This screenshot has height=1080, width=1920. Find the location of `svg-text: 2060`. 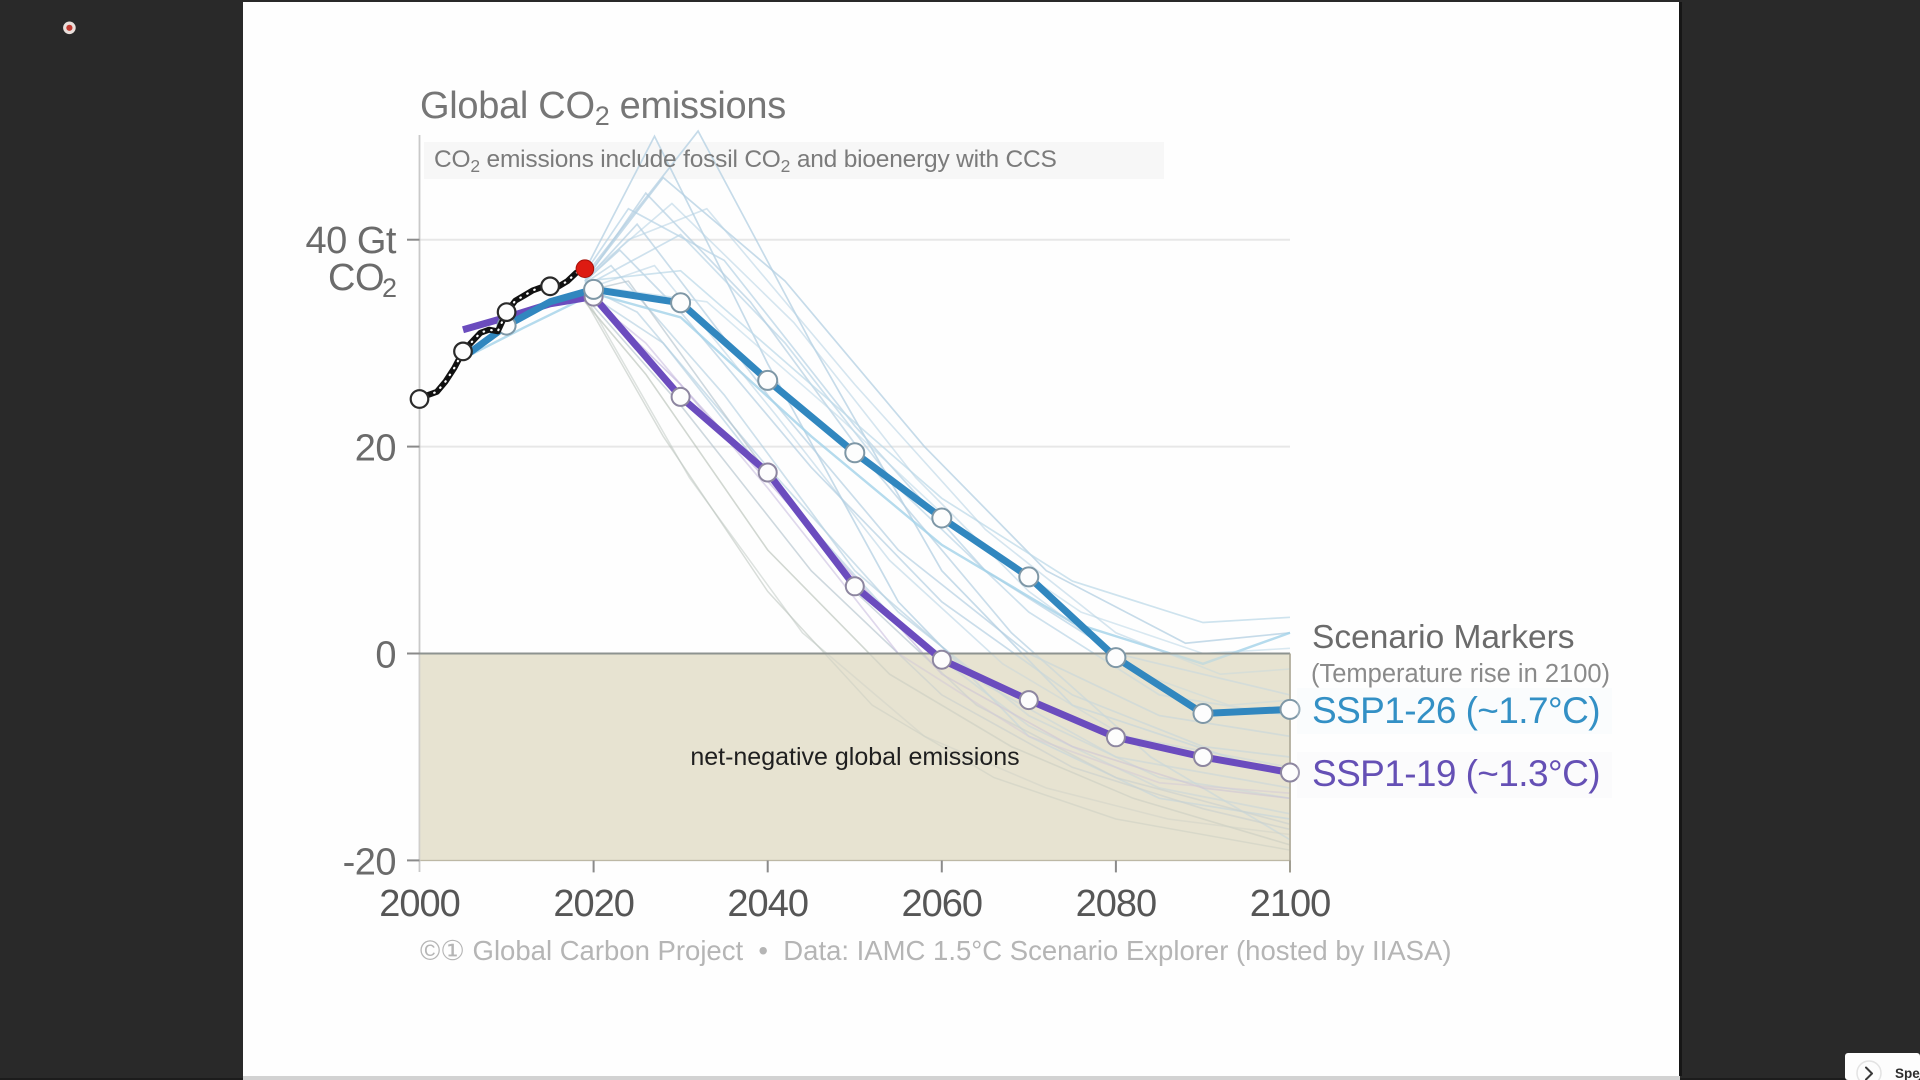

svg-text: 2060 is located at coordinates (942, 904).